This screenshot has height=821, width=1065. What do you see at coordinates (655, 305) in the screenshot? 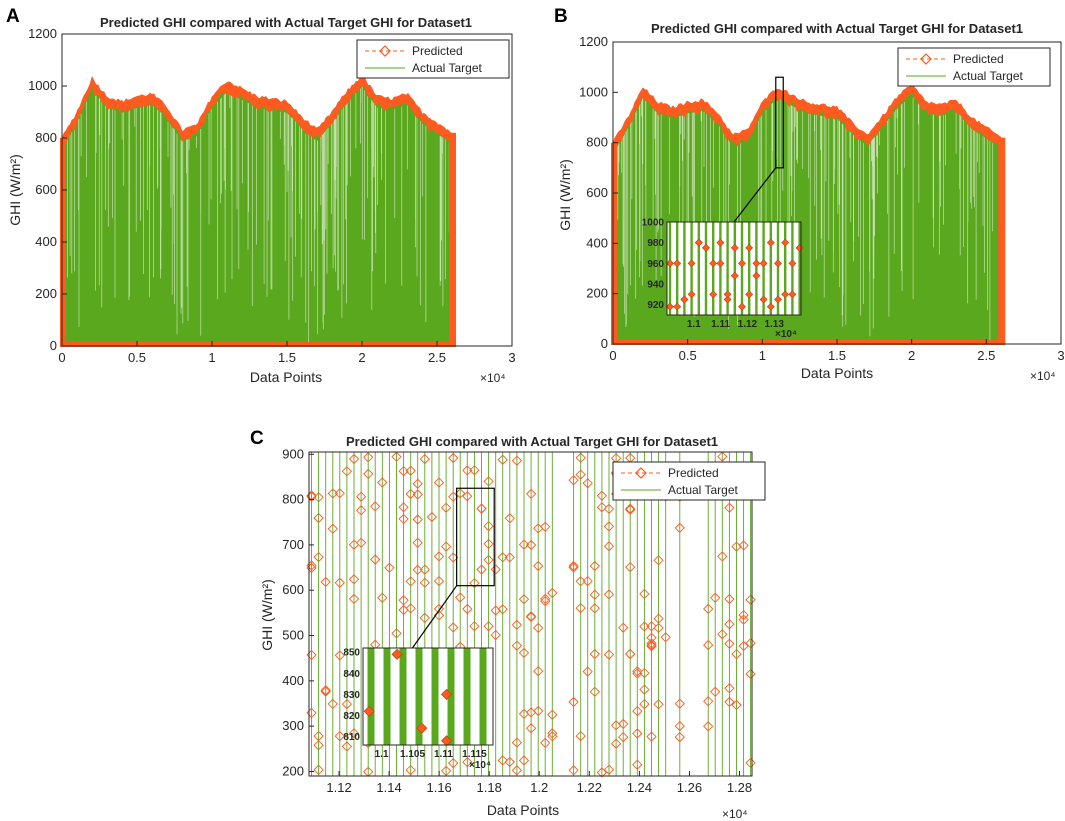
I see `chart-b-inset-ytick-label: 920` at bounding box center [655, 305].